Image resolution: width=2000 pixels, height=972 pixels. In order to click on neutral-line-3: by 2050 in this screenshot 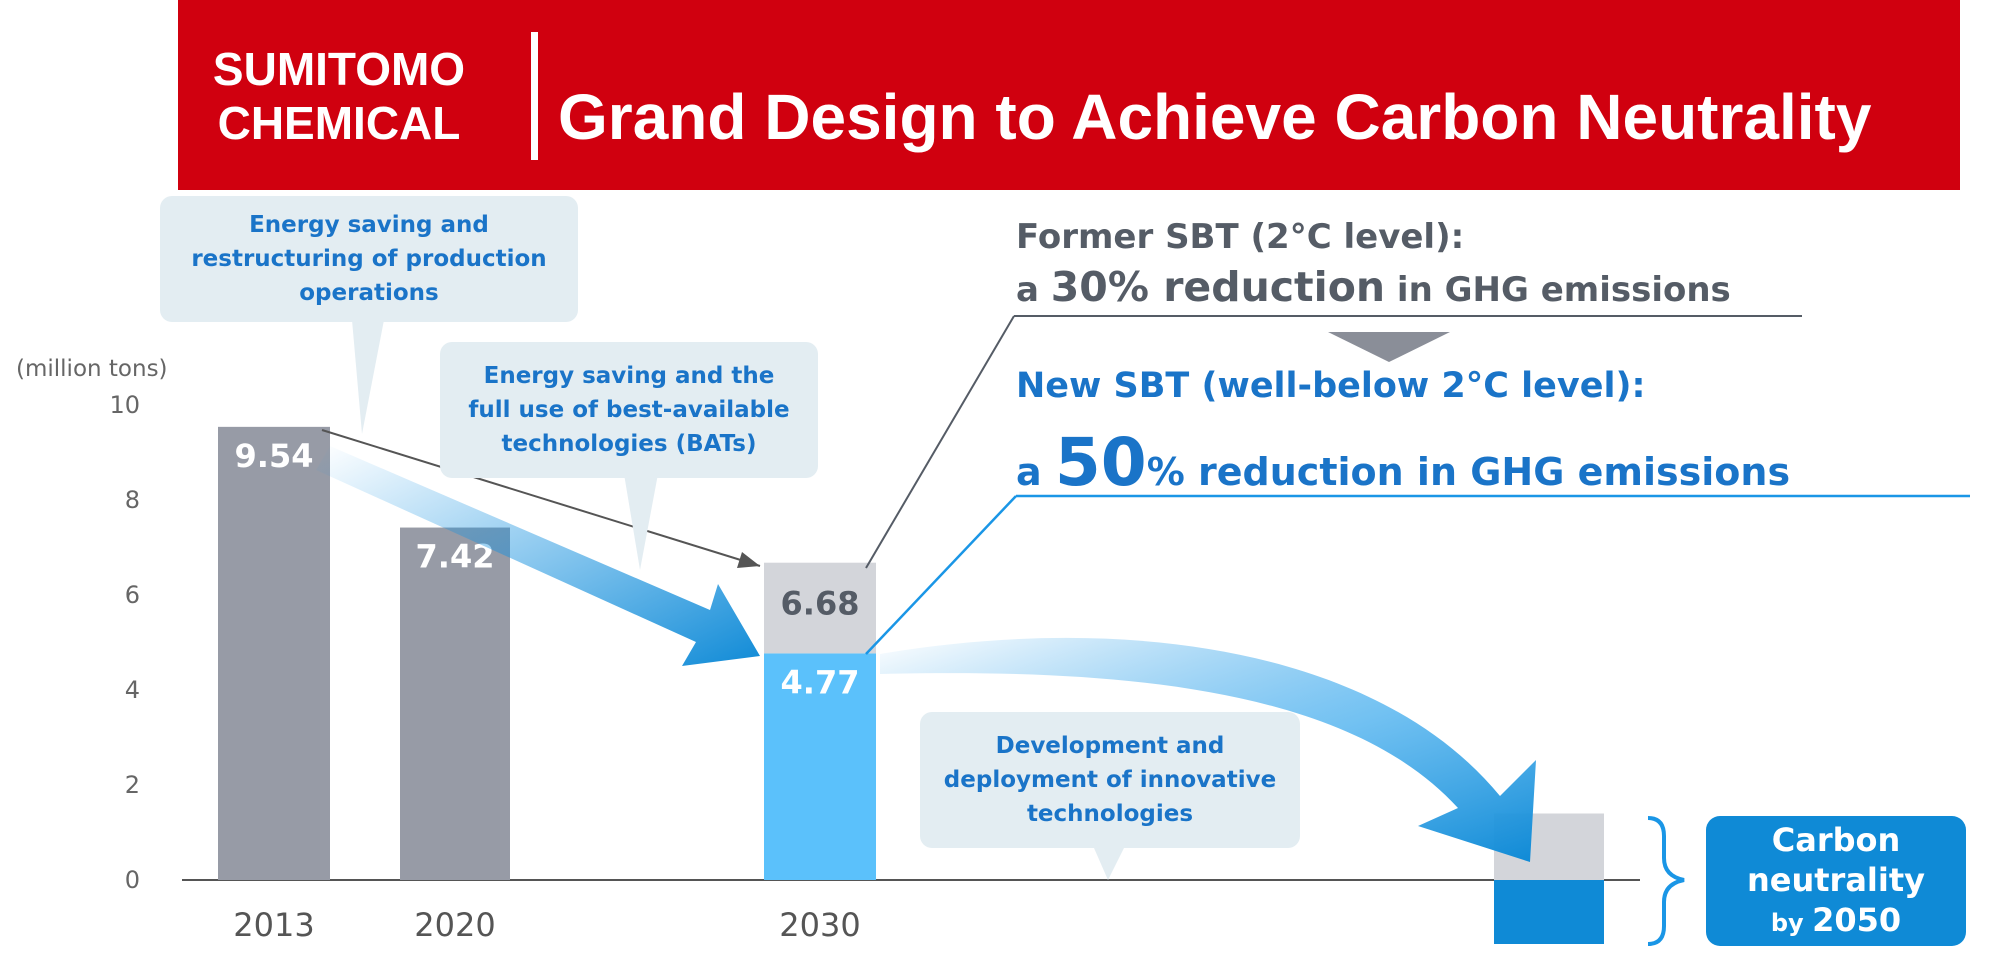, I will do `click(1836, 921)`.